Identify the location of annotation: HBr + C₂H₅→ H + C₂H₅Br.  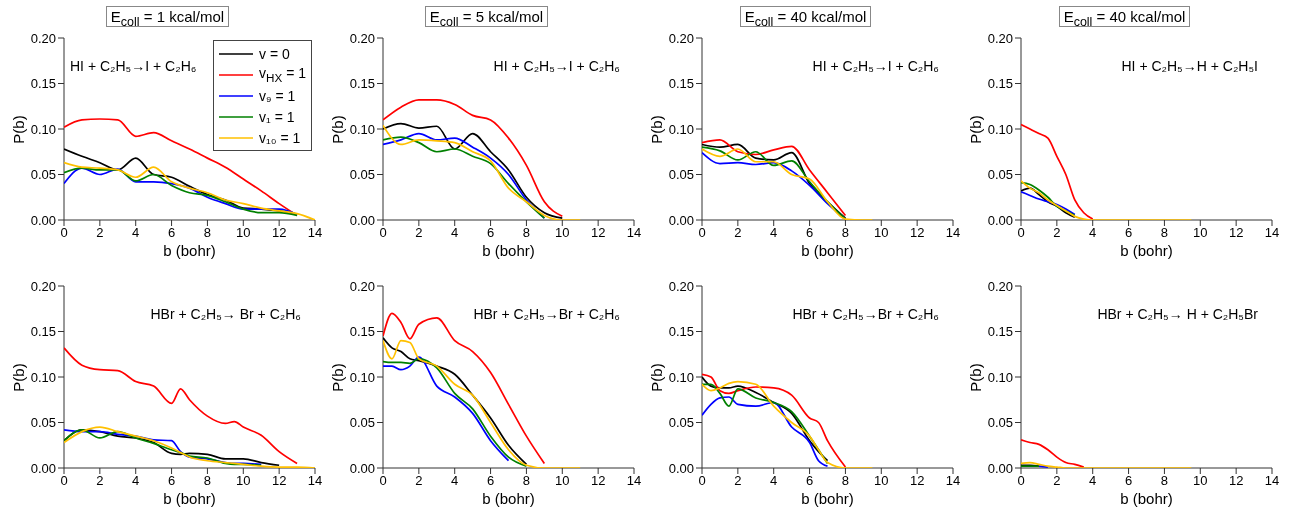
(1177, 314).